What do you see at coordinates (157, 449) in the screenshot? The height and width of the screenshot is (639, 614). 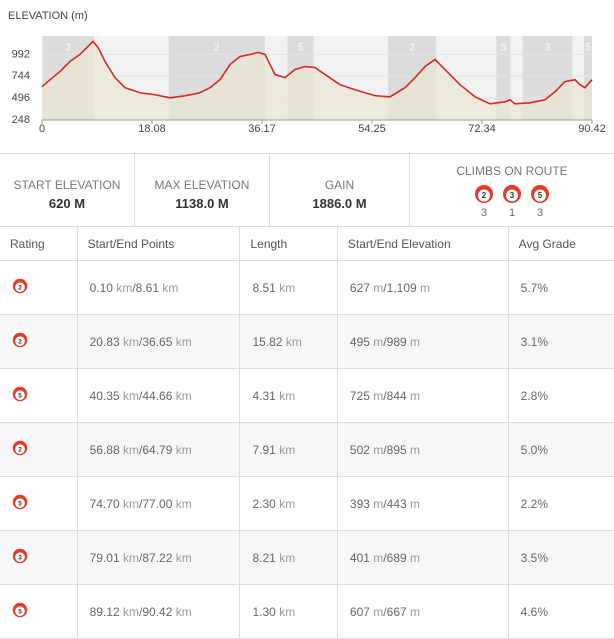 I see `end-km: 64.79` at bounding box center [157, 449].